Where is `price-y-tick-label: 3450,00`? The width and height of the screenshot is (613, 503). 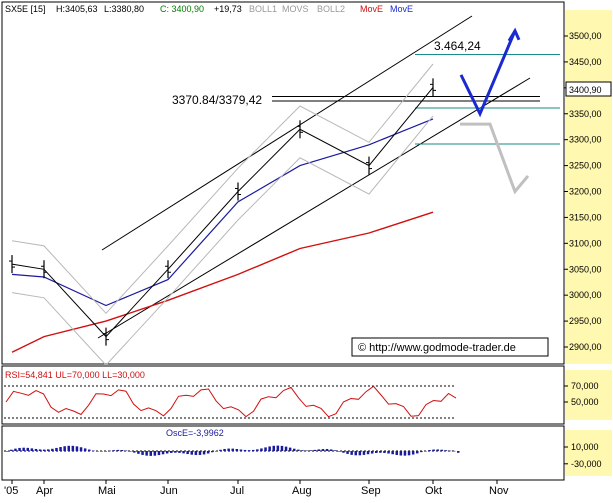 price-y-tick-label: 3450,00 is located at coordinates (585, 62).